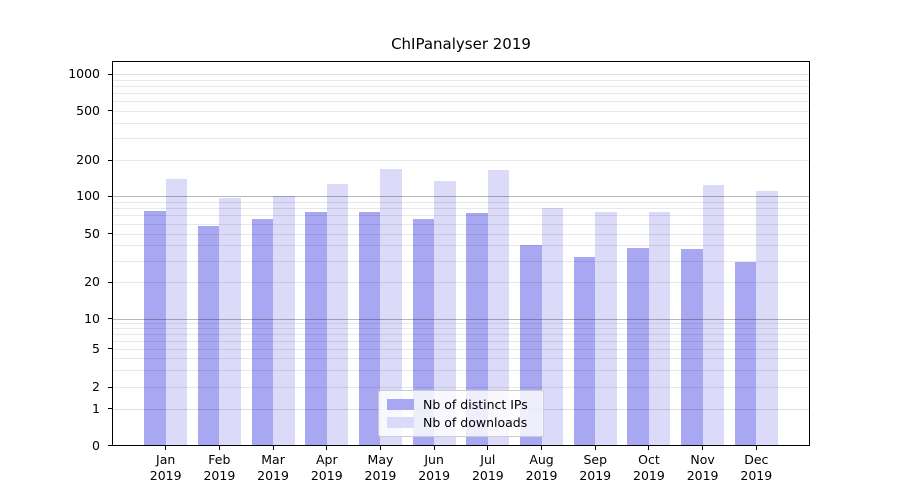 The width and height of the screenshot is (900, 500). I want to click on y-tick-label-500: 500, so click(88, 110).